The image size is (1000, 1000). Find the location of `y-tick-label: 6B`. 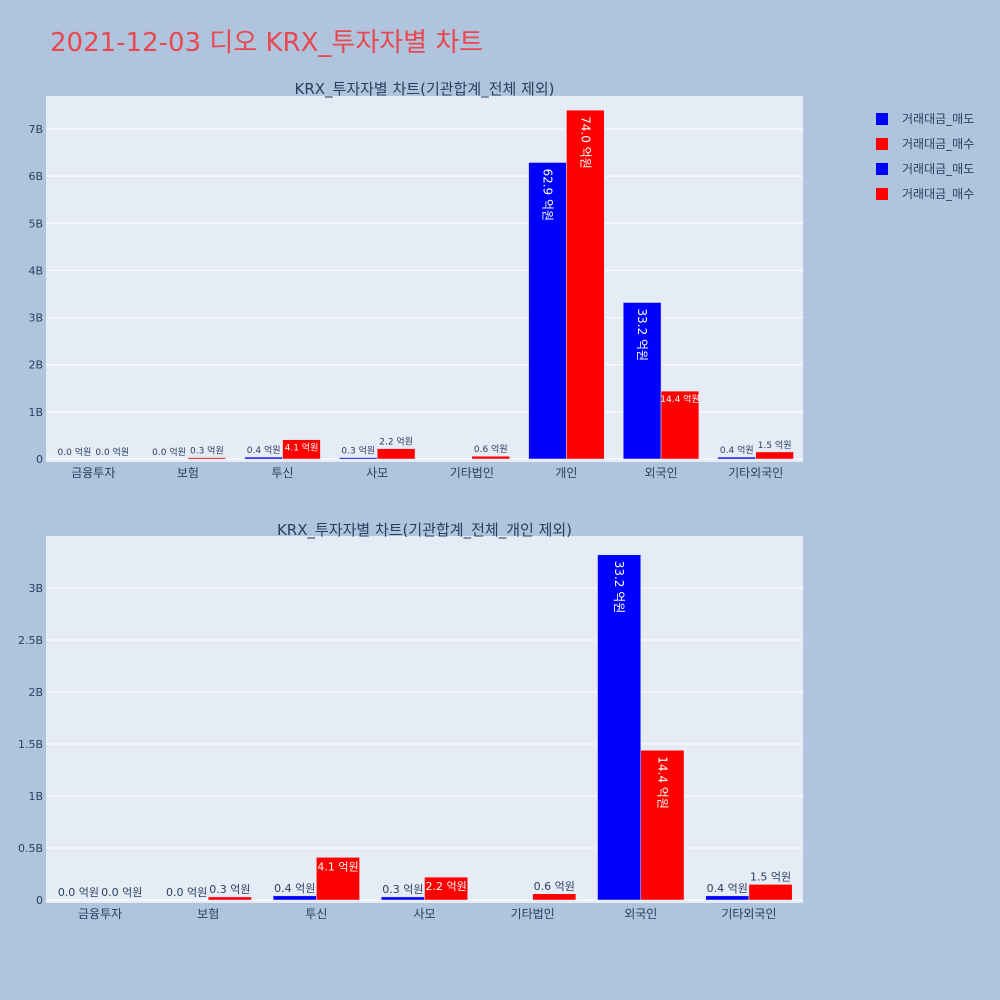

y-tick-label: 6B is located at coordinates (35, 176).